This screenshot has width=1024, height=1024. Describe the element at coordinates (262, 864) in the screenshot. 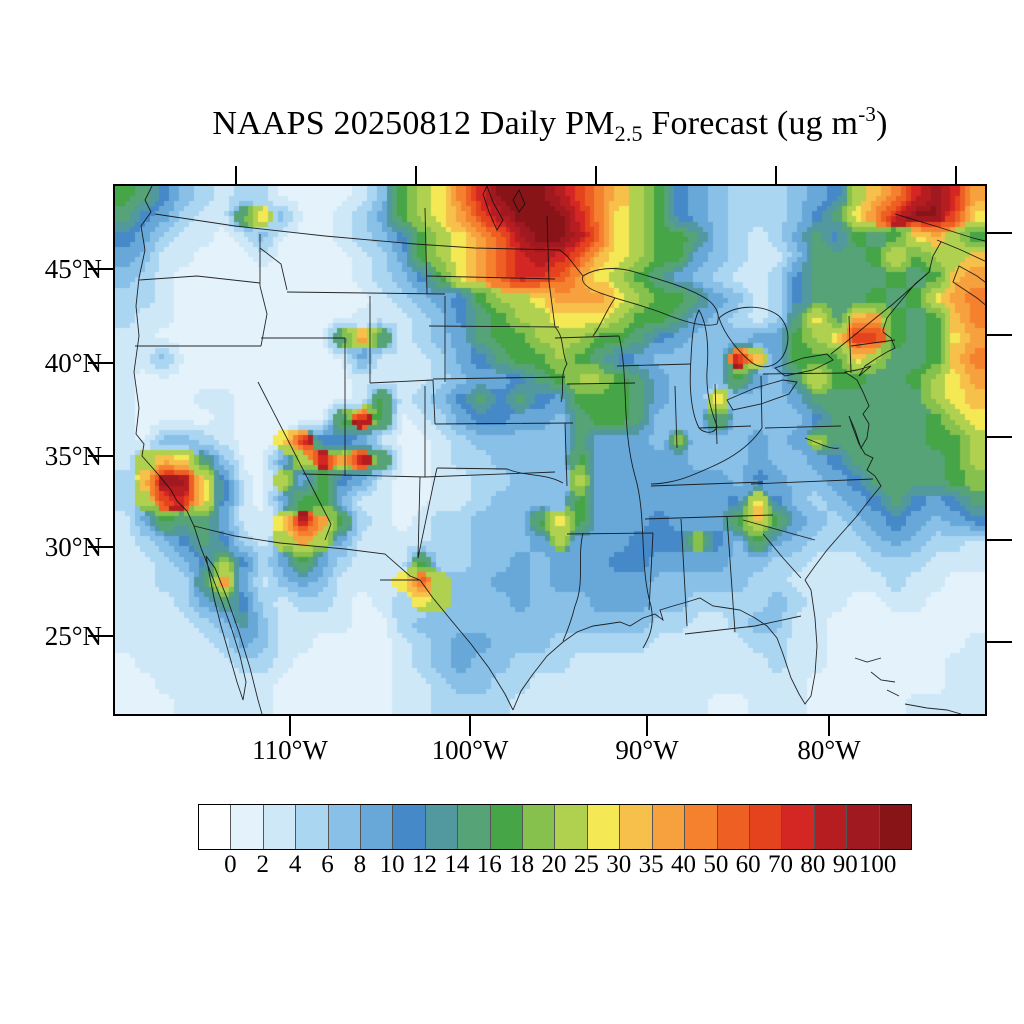

I see `colorbar-tick-label: 2` at that location.